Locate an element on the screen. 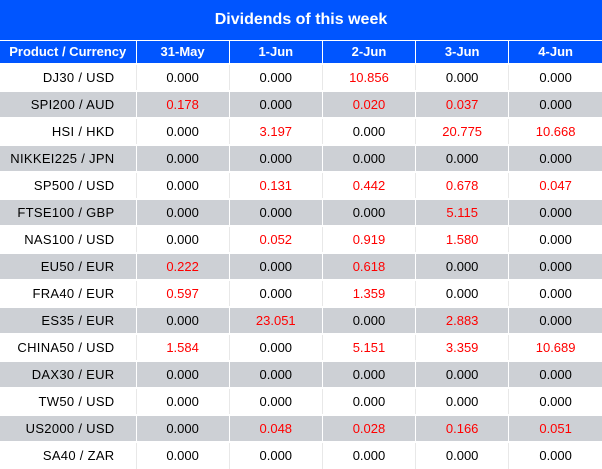 The width and height of the screenshot is (602, 469). table-row: US2000 / USD 0.000 0.048 0.028 0.166 0.051 is located at coordinates (301, 427).